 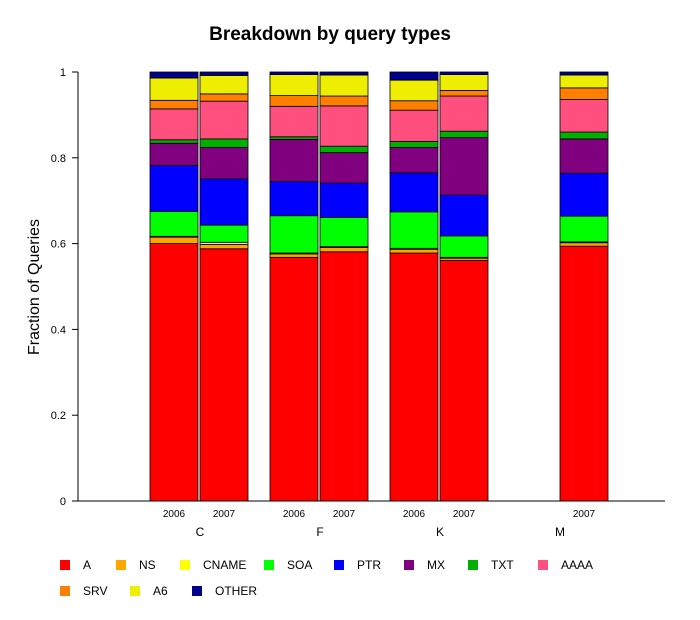 I want to click on legend-item-srv: SRV, so click(x=83, y=591).